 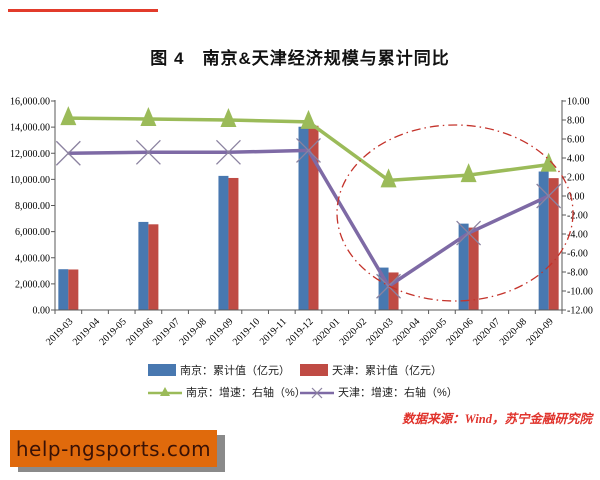 I want to click on x-axis-label: 2019-03, so click(x=59, y=331).